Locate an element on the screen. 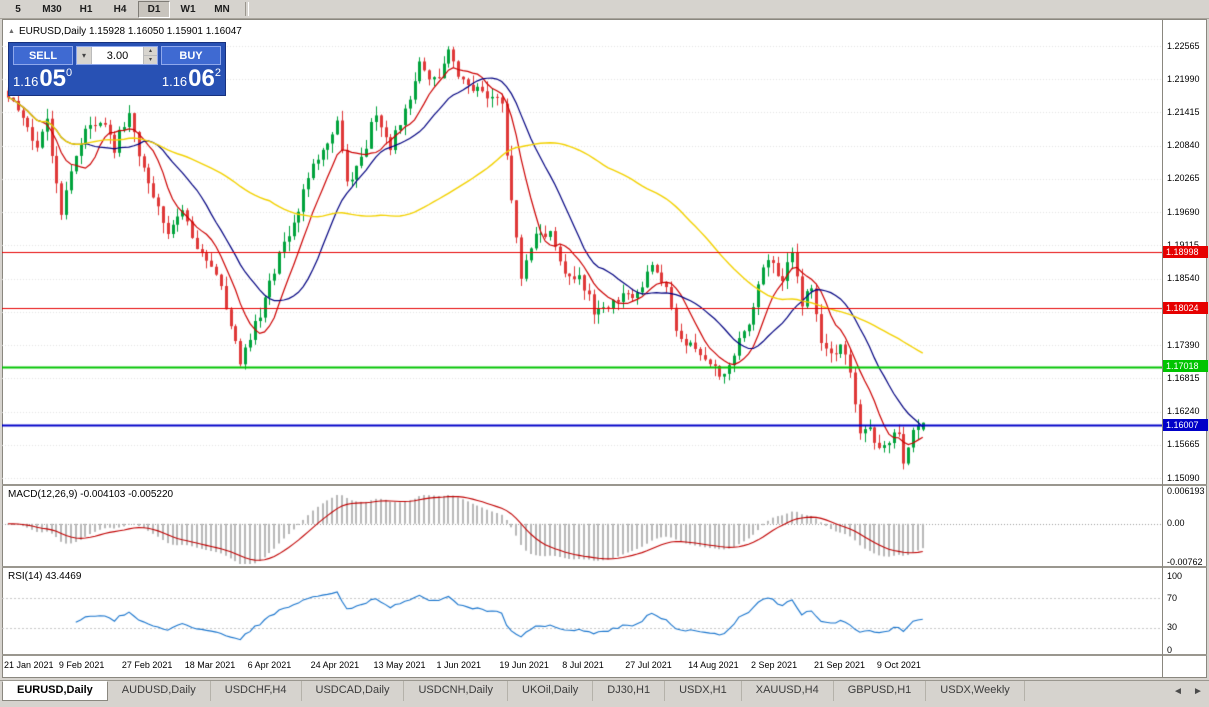  volume-dropdown-icon: ▾ is located at coordinates (84, 55).